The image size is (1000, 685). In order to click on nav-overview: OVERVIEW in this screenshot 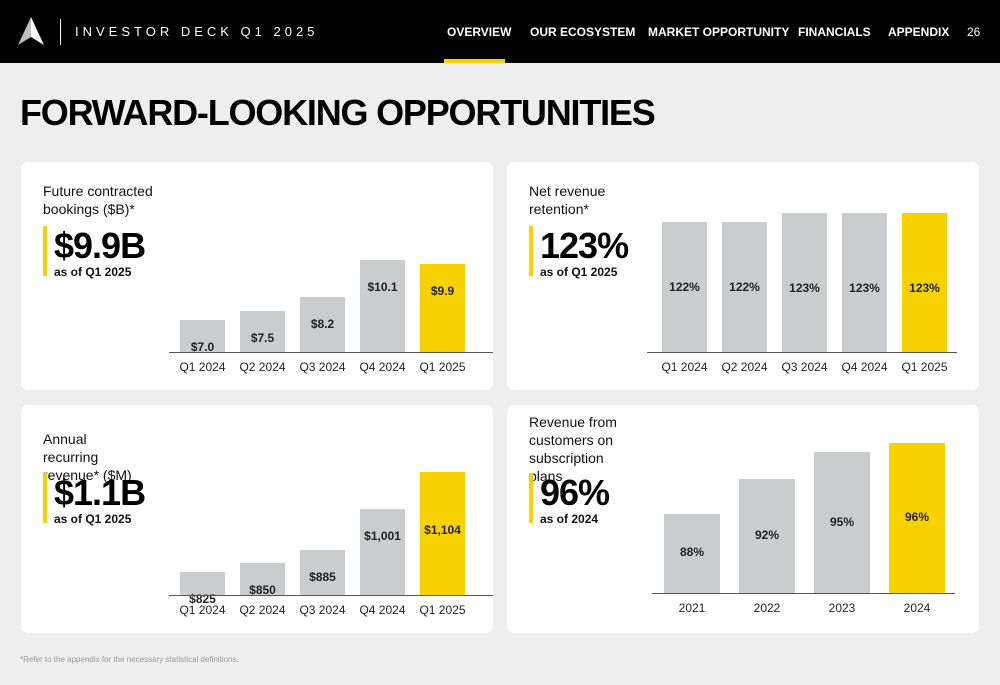, I will do `click(479, 32)`.